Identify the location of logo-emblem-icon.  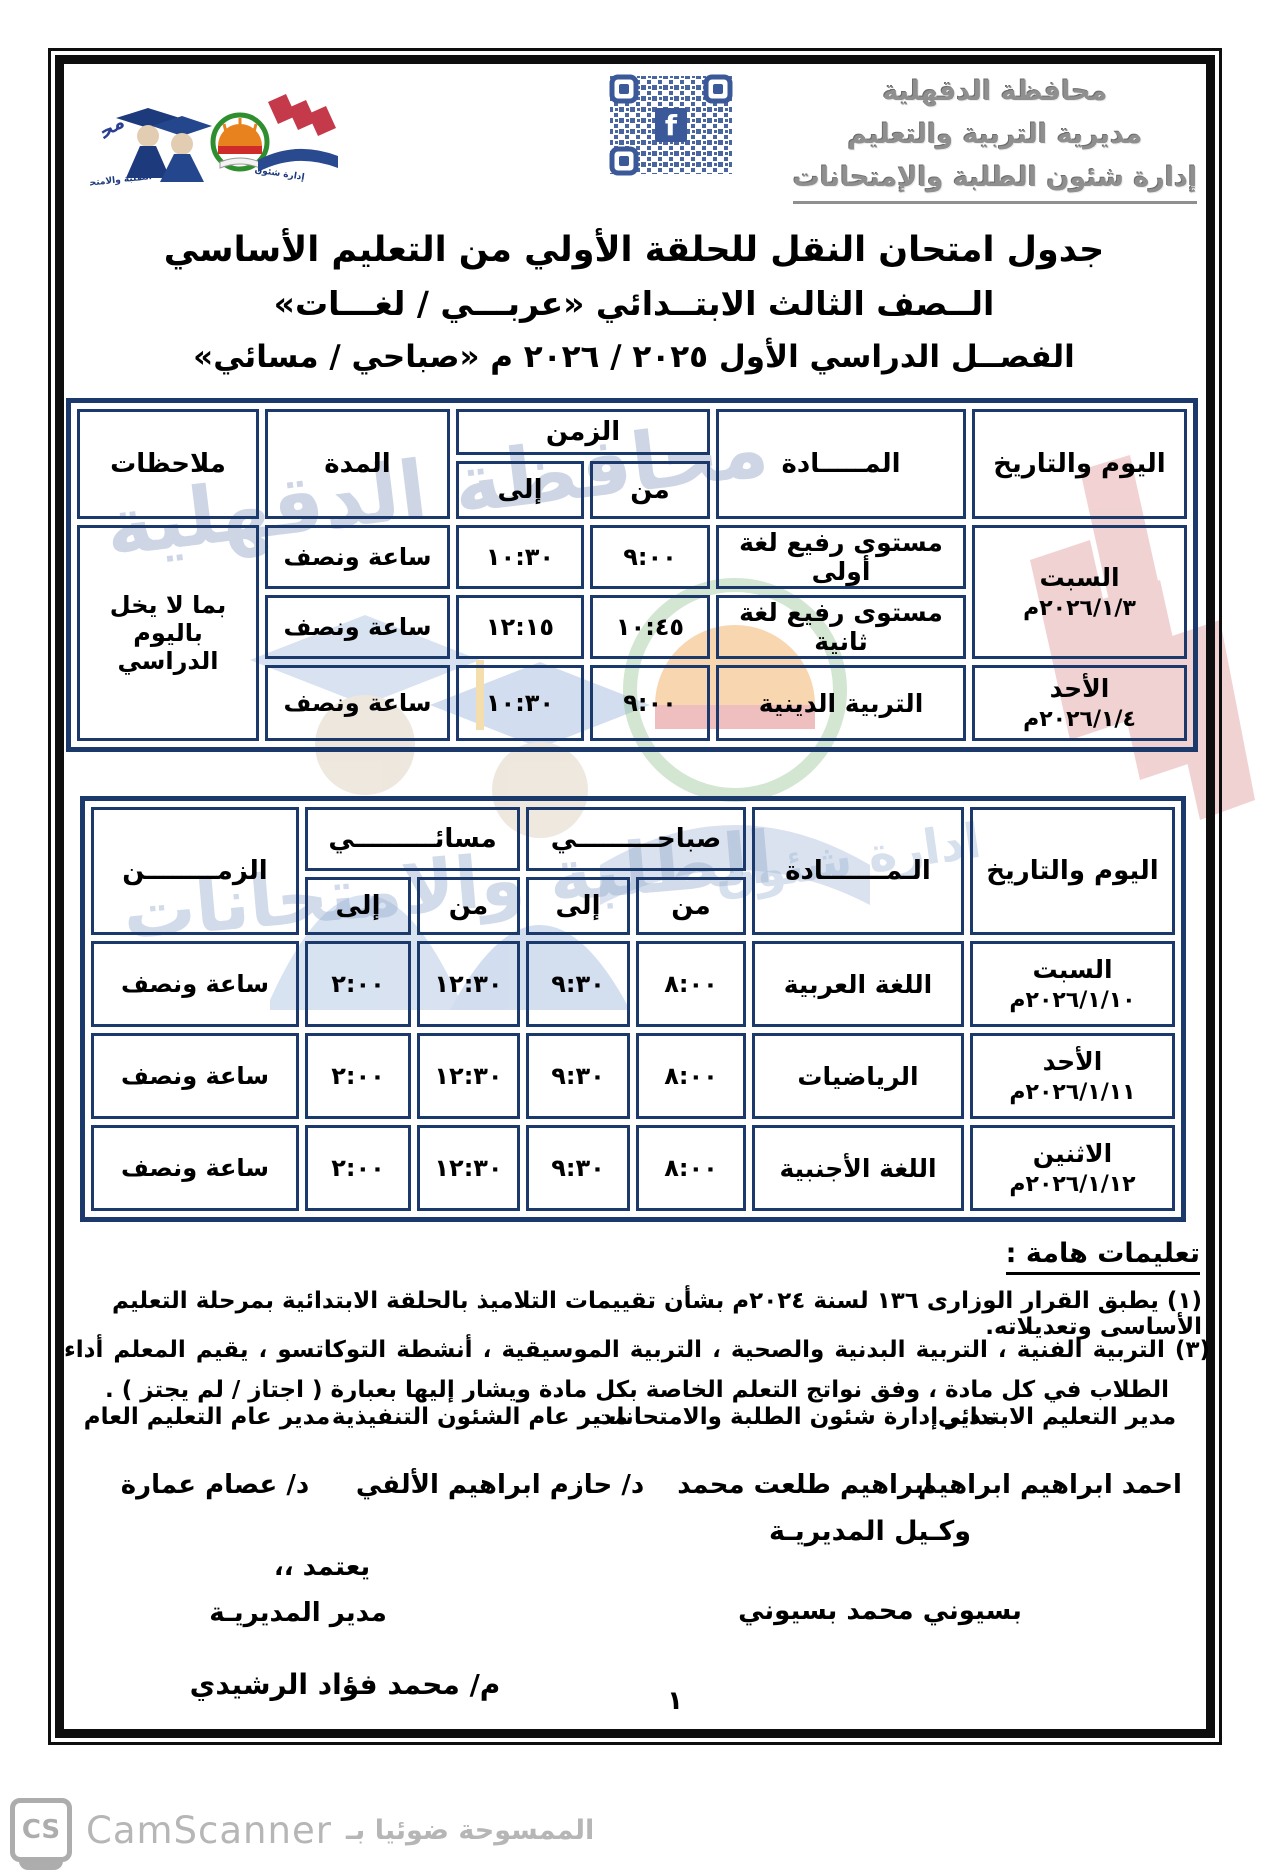
(240, 142).